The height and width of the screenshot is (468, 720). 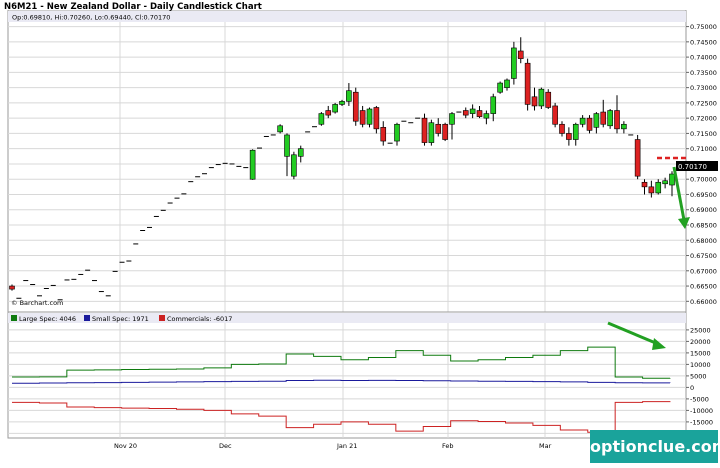 I want to click on price-tick-label: 0.67000, so click(x=703, y=271).